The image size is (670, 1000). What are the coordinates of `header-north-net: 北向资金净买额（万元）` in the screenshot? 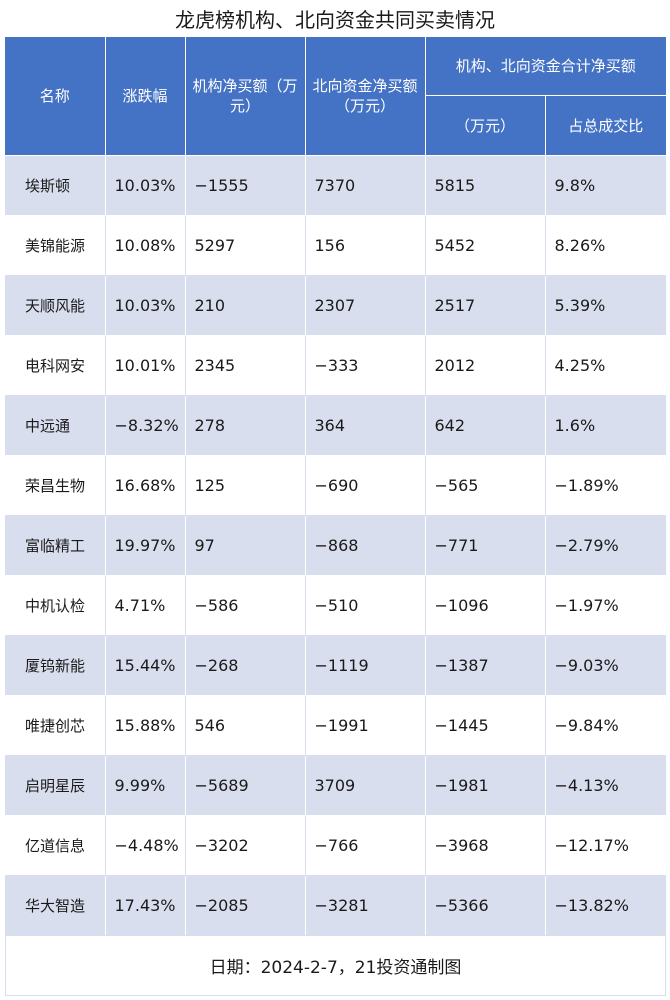 It's located at (365, 96).